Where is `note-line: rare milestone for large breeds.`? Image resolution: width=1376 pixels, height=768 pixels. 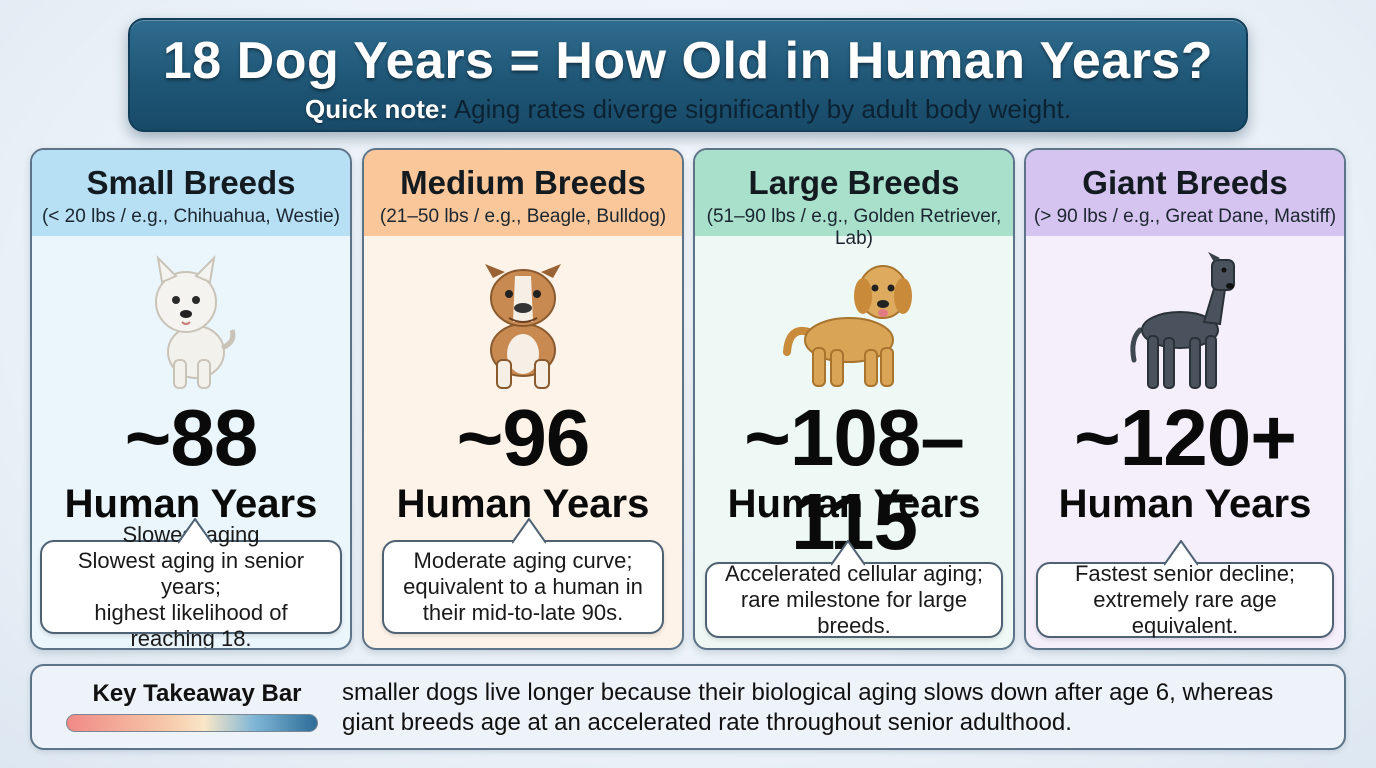 note-line: rare milestone for large breeds. is located at coordinates (854, 612).